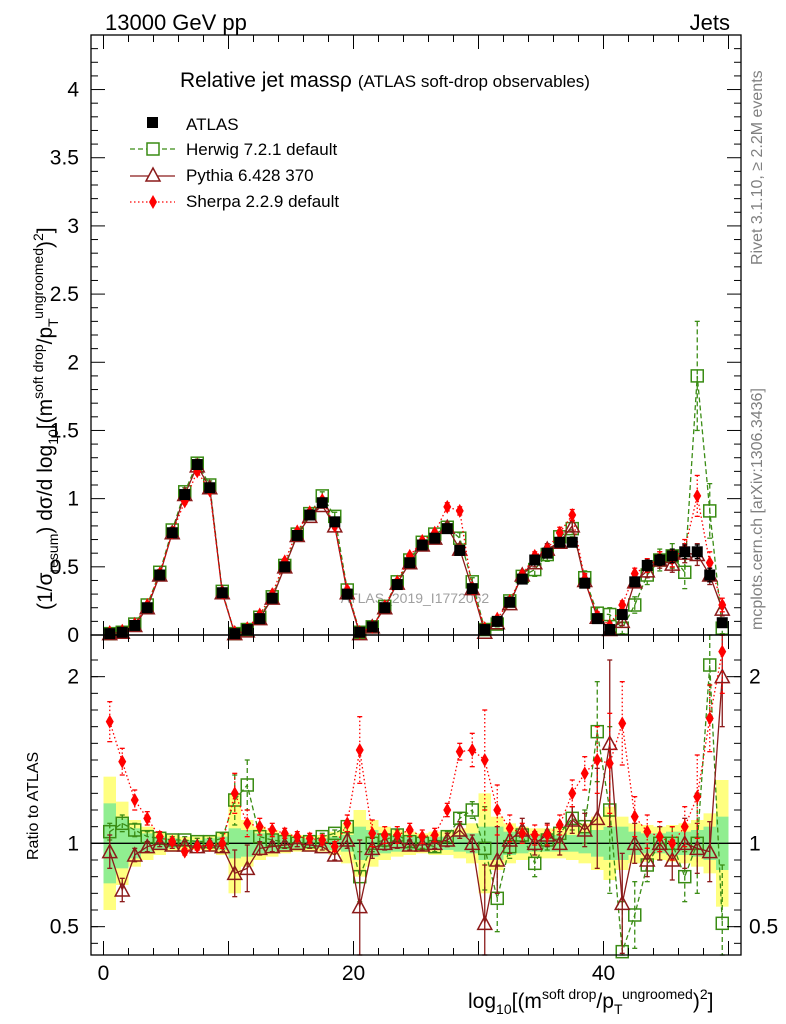 This screenshot has width=786, height=1024. What do you see at coordinates (416, 549) in the screenshot?
I see `main-line-pythia` at bounding box center [416, 549].